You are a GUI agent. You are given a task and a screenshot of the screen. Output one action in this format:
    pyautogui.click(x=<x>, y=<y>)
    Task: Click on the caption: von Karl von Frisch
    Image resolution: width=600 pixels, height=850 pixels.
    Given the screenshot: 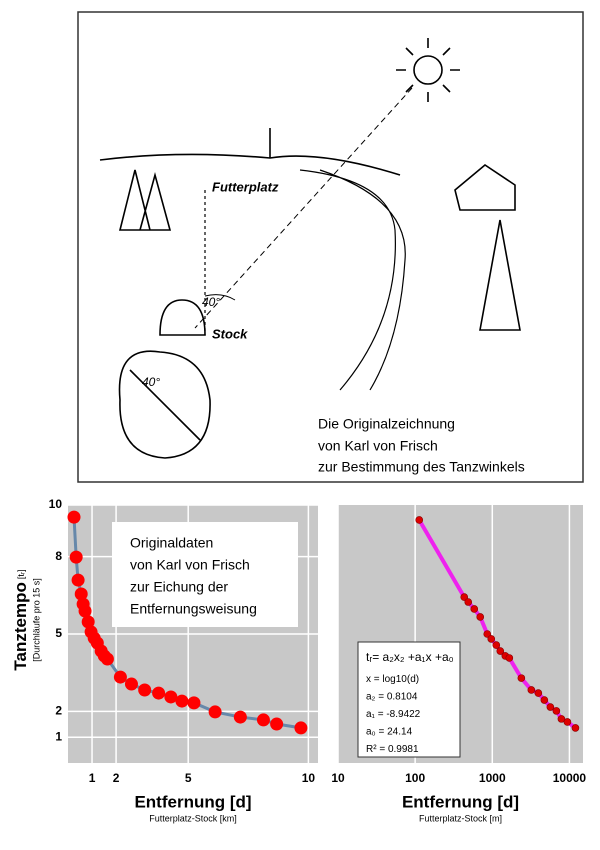 What is the action you would take?
    pyautogui.click(x=378, y=446)
    